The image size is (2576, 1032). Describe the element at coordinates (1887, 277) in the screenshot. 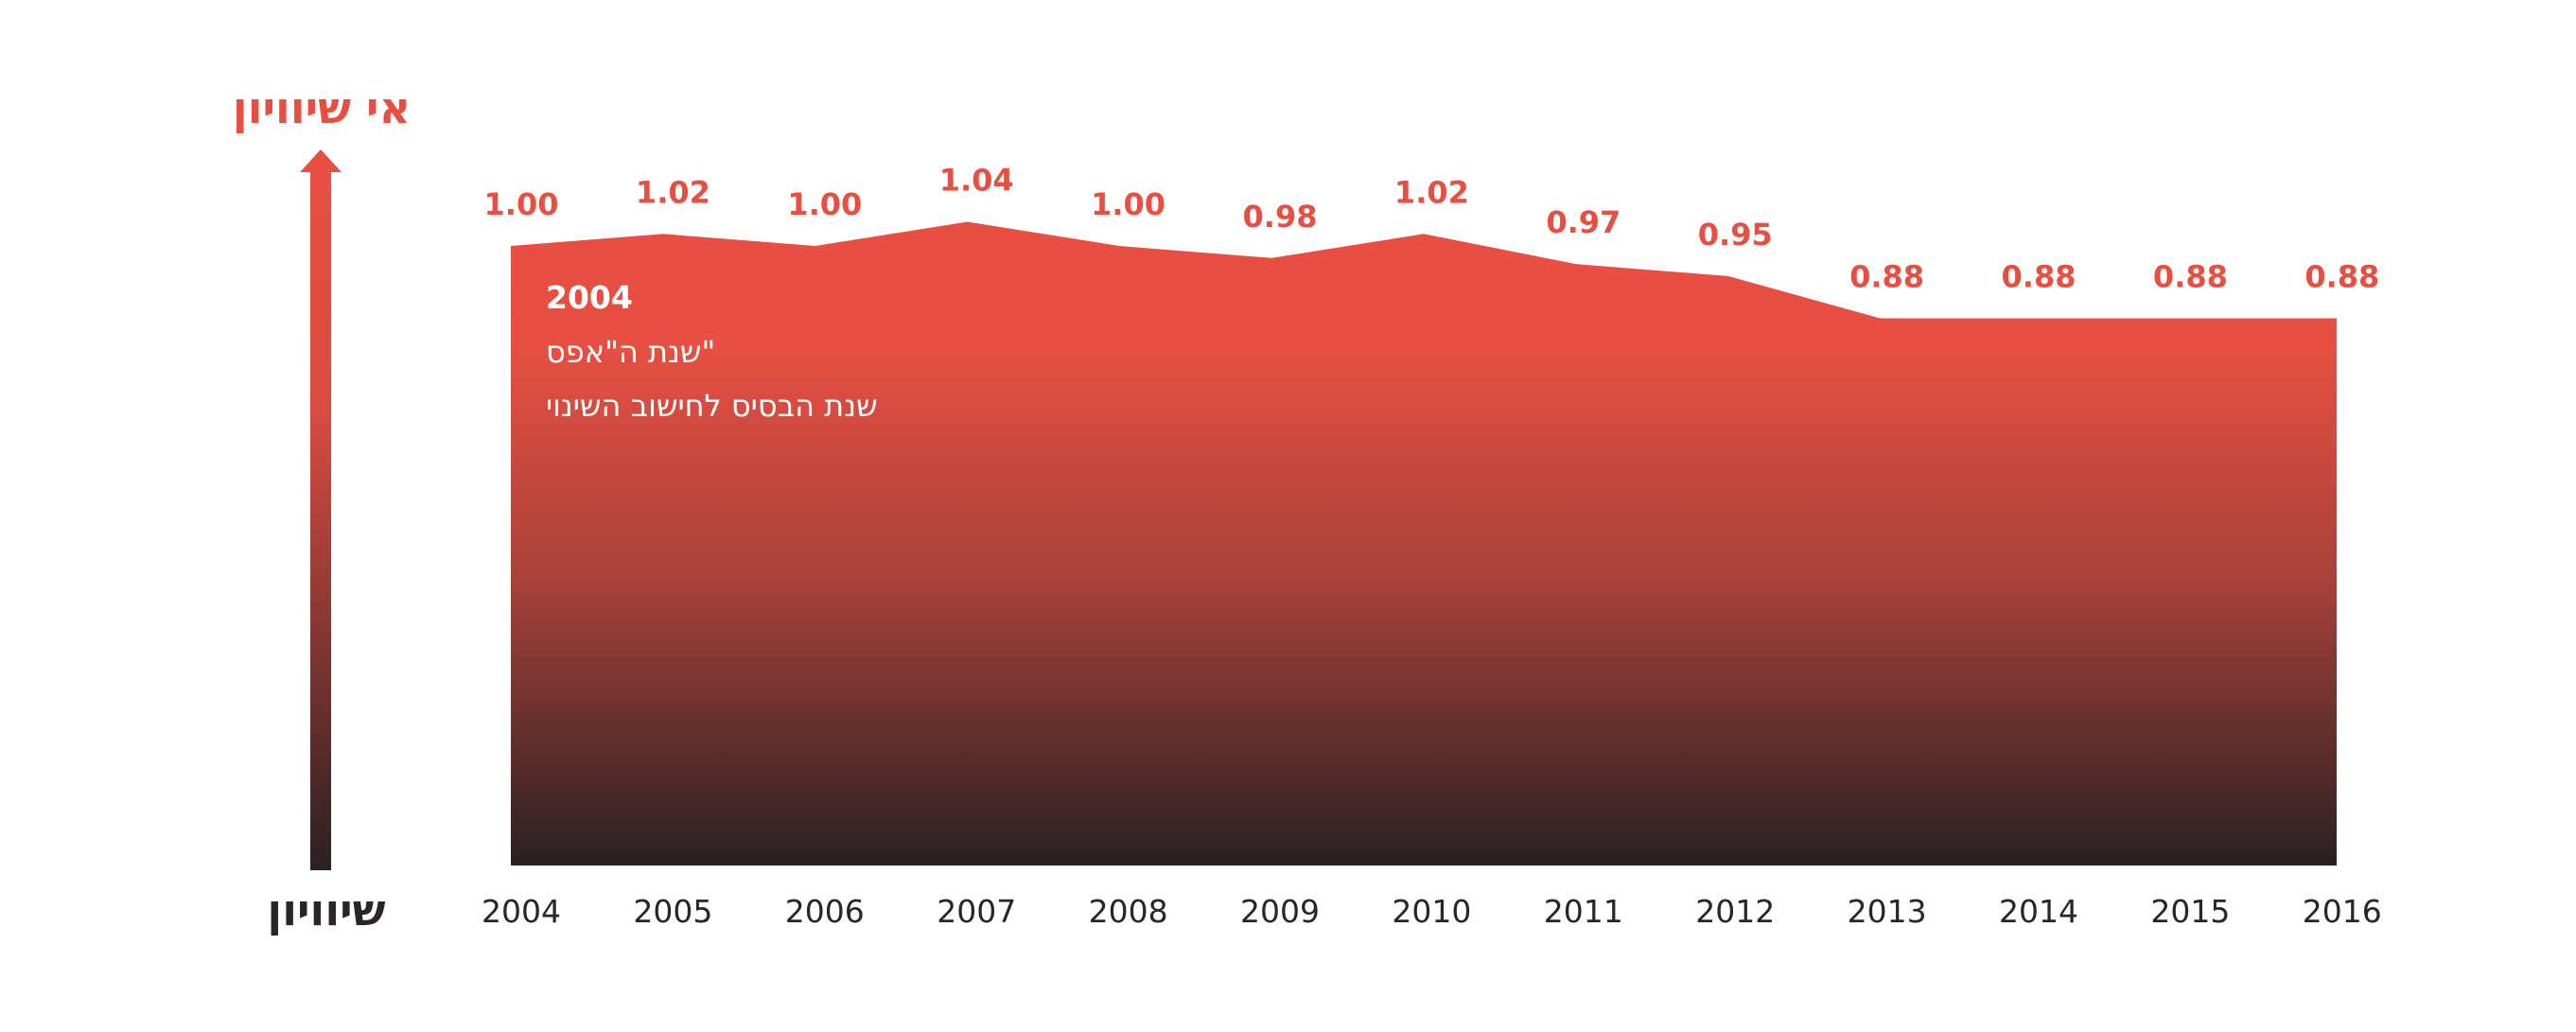

I see `value-label-2013: 0.88` at that location.